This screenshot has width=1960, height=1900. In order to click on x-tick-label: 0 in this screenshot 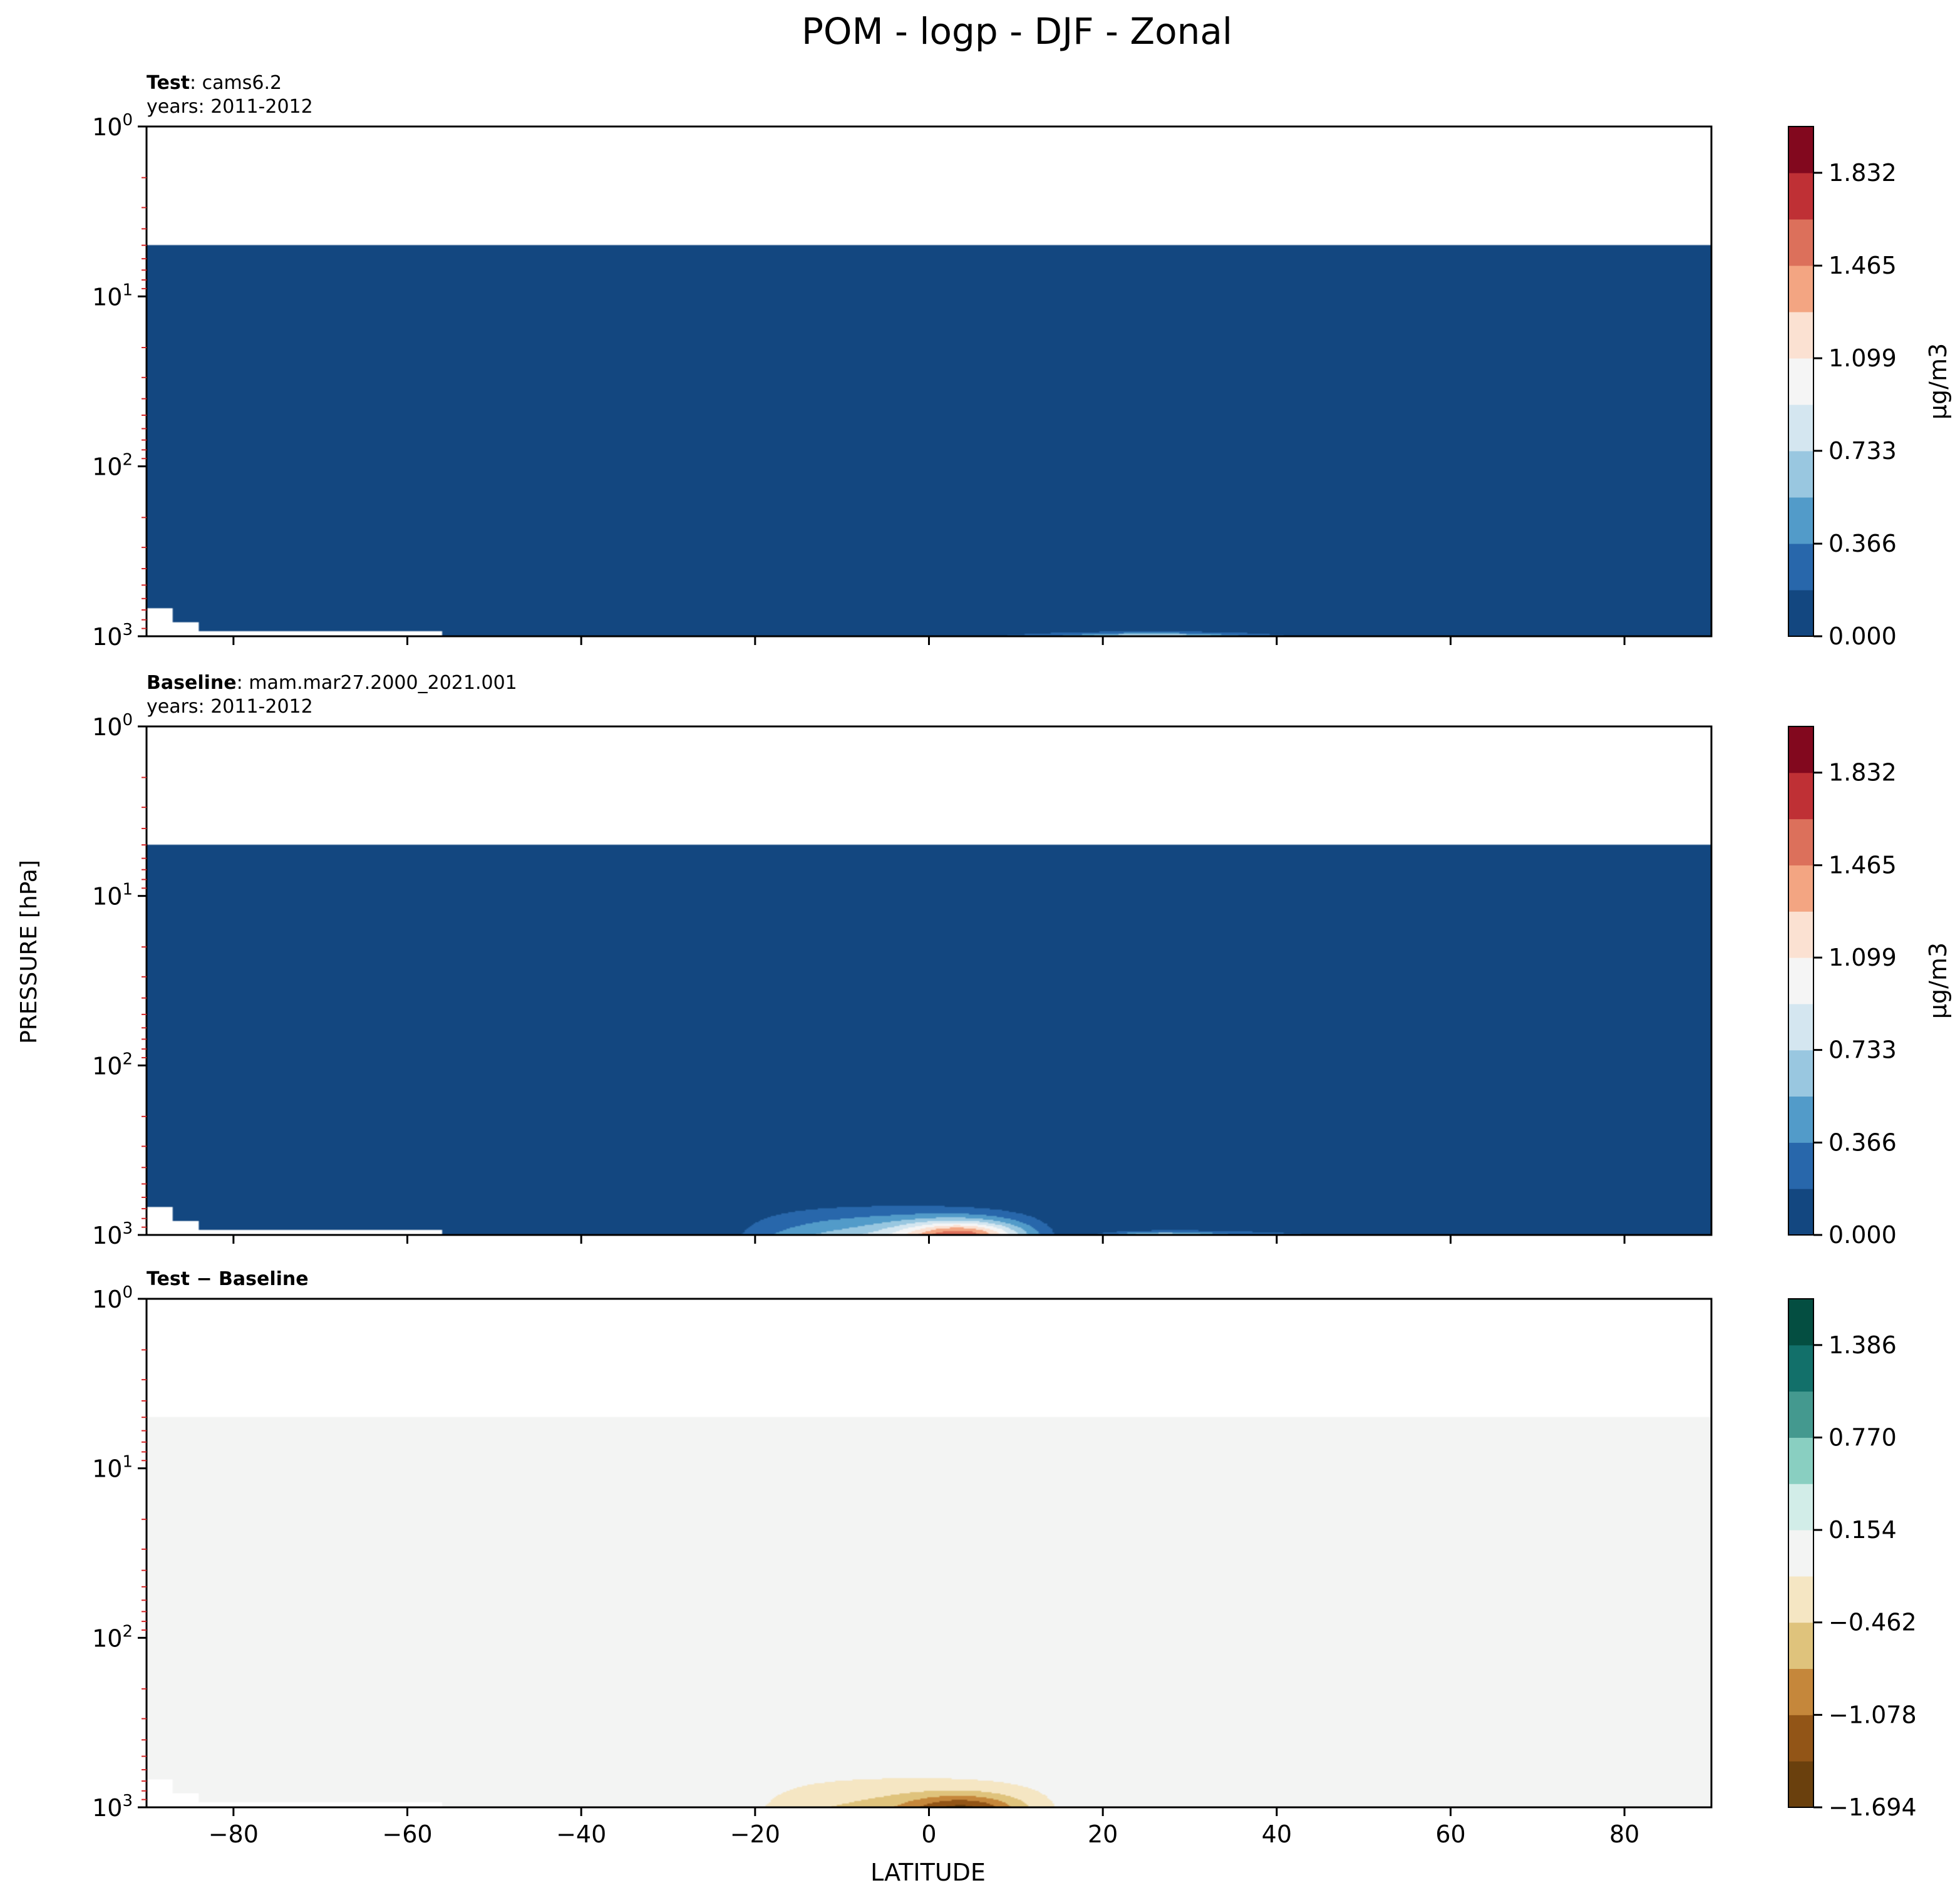, I will do `click(928, 1834)`.